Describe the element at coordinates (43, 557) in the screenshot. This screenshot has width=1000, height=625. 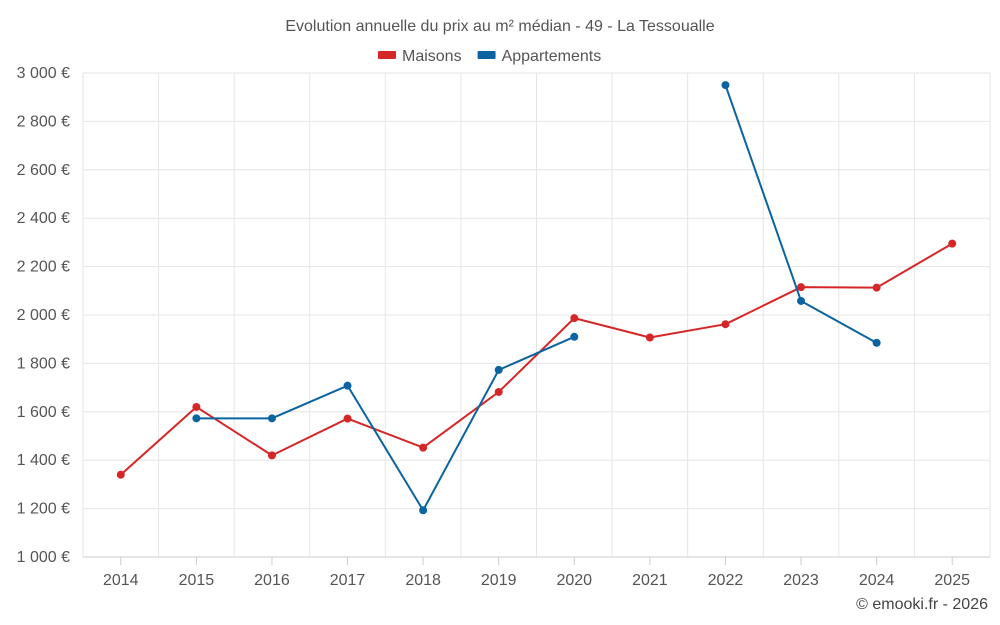
I see `y-tick-label: 1 000 €` at that location.